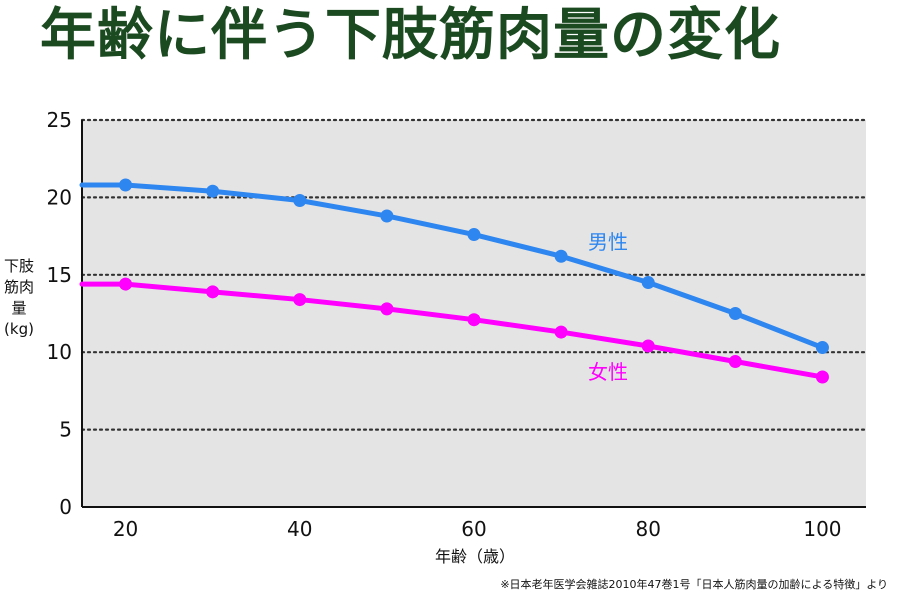 The image size is (900, 600). Describe the element at coordinates (299, 529) in the screenshot. I see `x-tick-label: 40` at that location.